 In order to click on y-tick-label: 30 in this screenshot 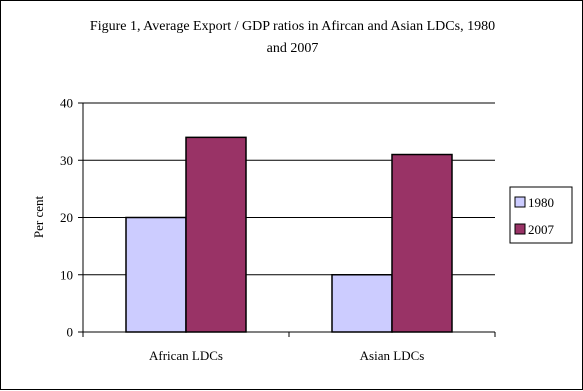, I will do `click(66, 160)`.